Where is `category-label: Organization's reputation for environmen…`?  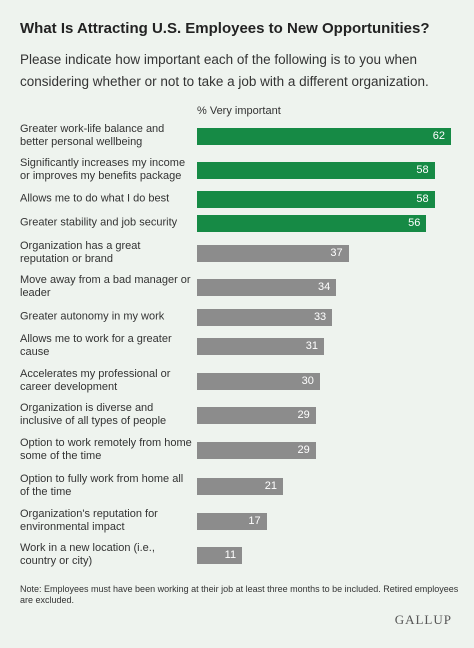 category-label: Organization's reputation for environmen… is located at coordinates (89, 520).